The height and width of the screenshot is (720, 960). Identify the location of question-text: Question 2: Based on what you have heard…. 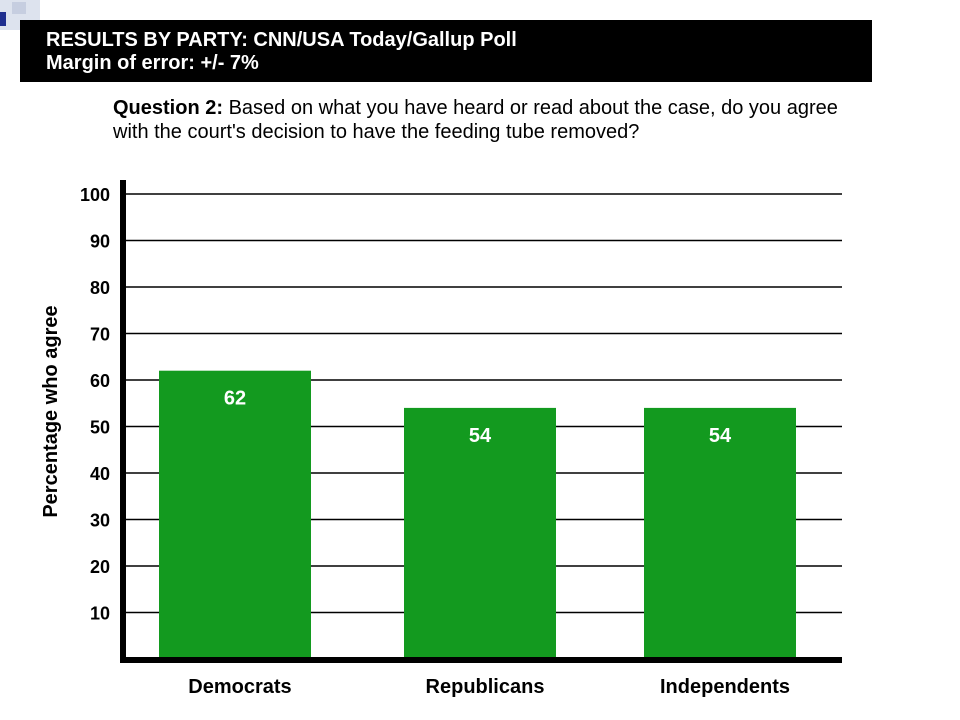
(493, 120).